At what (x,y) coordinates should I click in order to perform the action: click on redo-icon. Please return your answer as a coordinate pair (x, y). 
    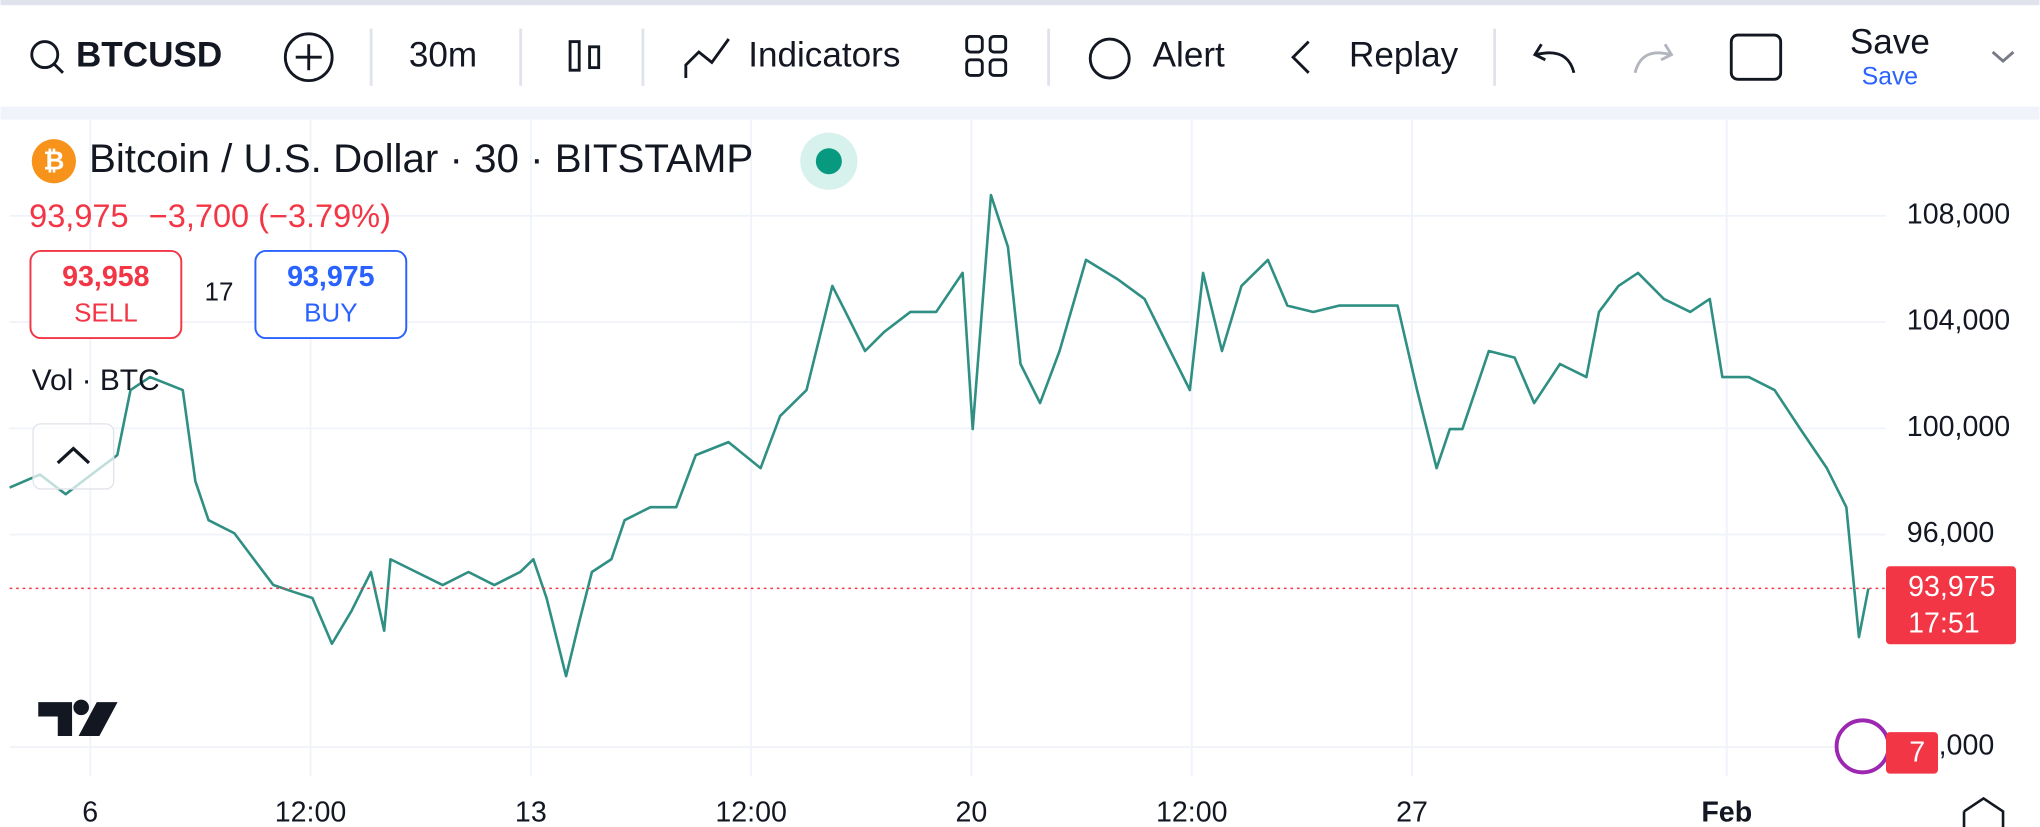
    Looking at the image, I should click on (1653, 58).